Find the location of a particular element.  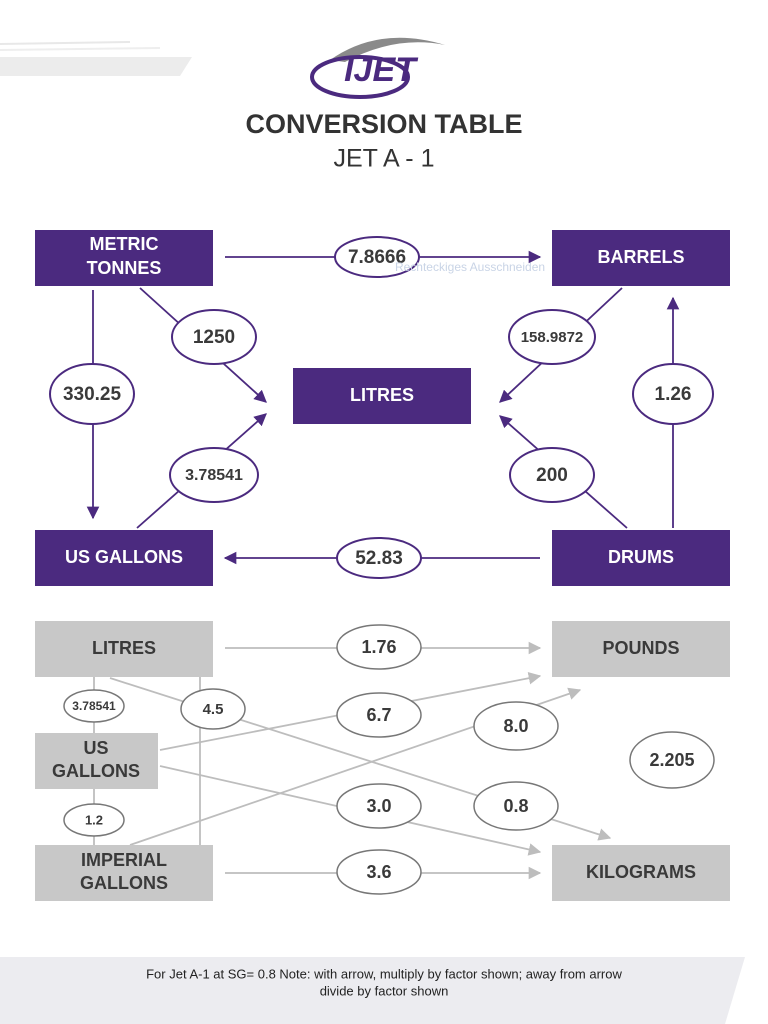

node-label: US GALLONS is located at coordinates (124, 557).